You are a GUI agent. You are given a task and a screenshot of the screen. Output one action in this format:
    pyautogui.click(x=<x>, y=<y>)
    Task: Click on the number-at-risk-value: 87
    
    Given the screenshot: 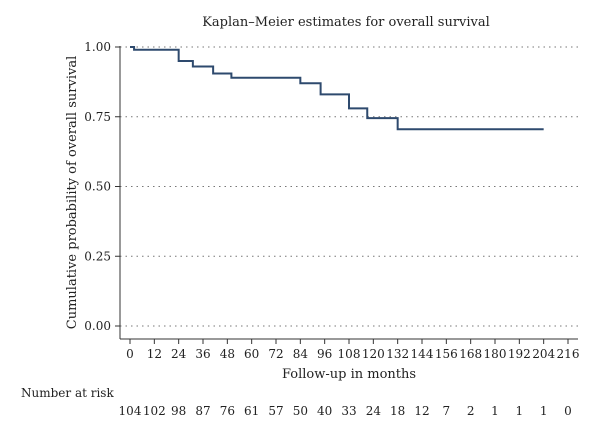 What is the action you would take?
    pyautogui.click(x=202, y=411)
    